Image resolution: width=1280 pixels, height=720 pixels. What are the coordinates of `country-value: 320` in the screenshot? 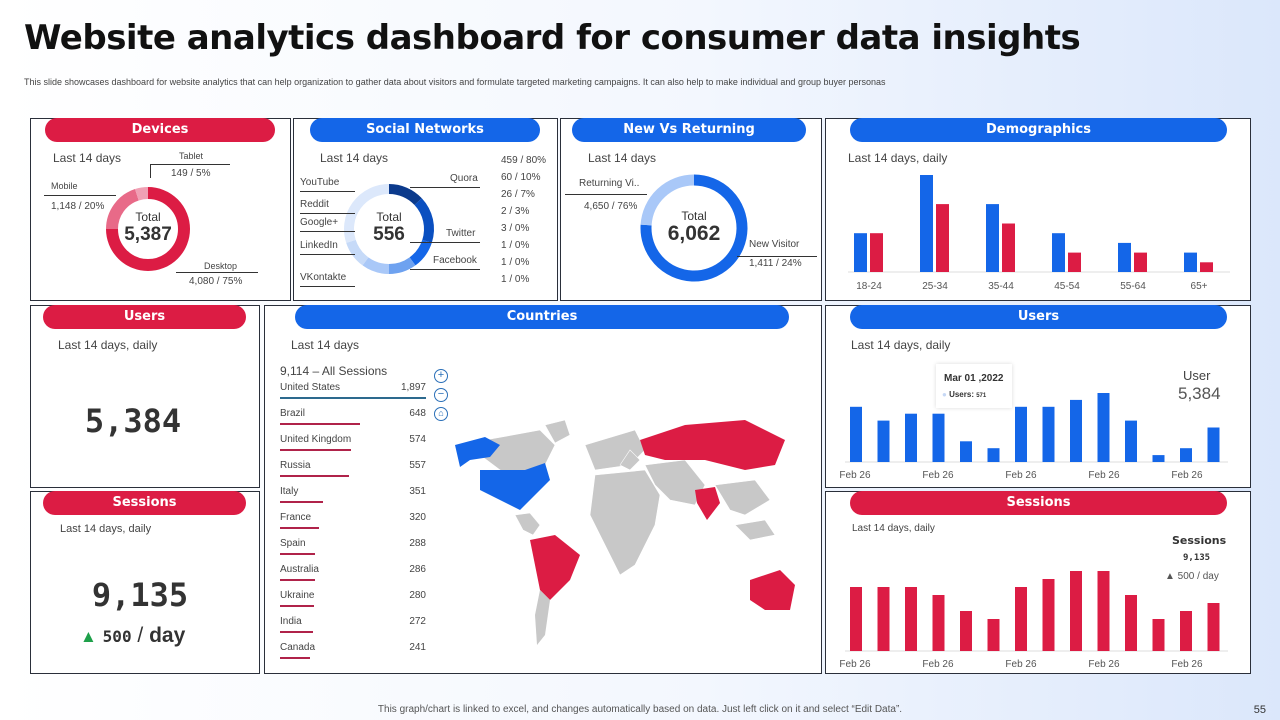 It's located at (417, 517).